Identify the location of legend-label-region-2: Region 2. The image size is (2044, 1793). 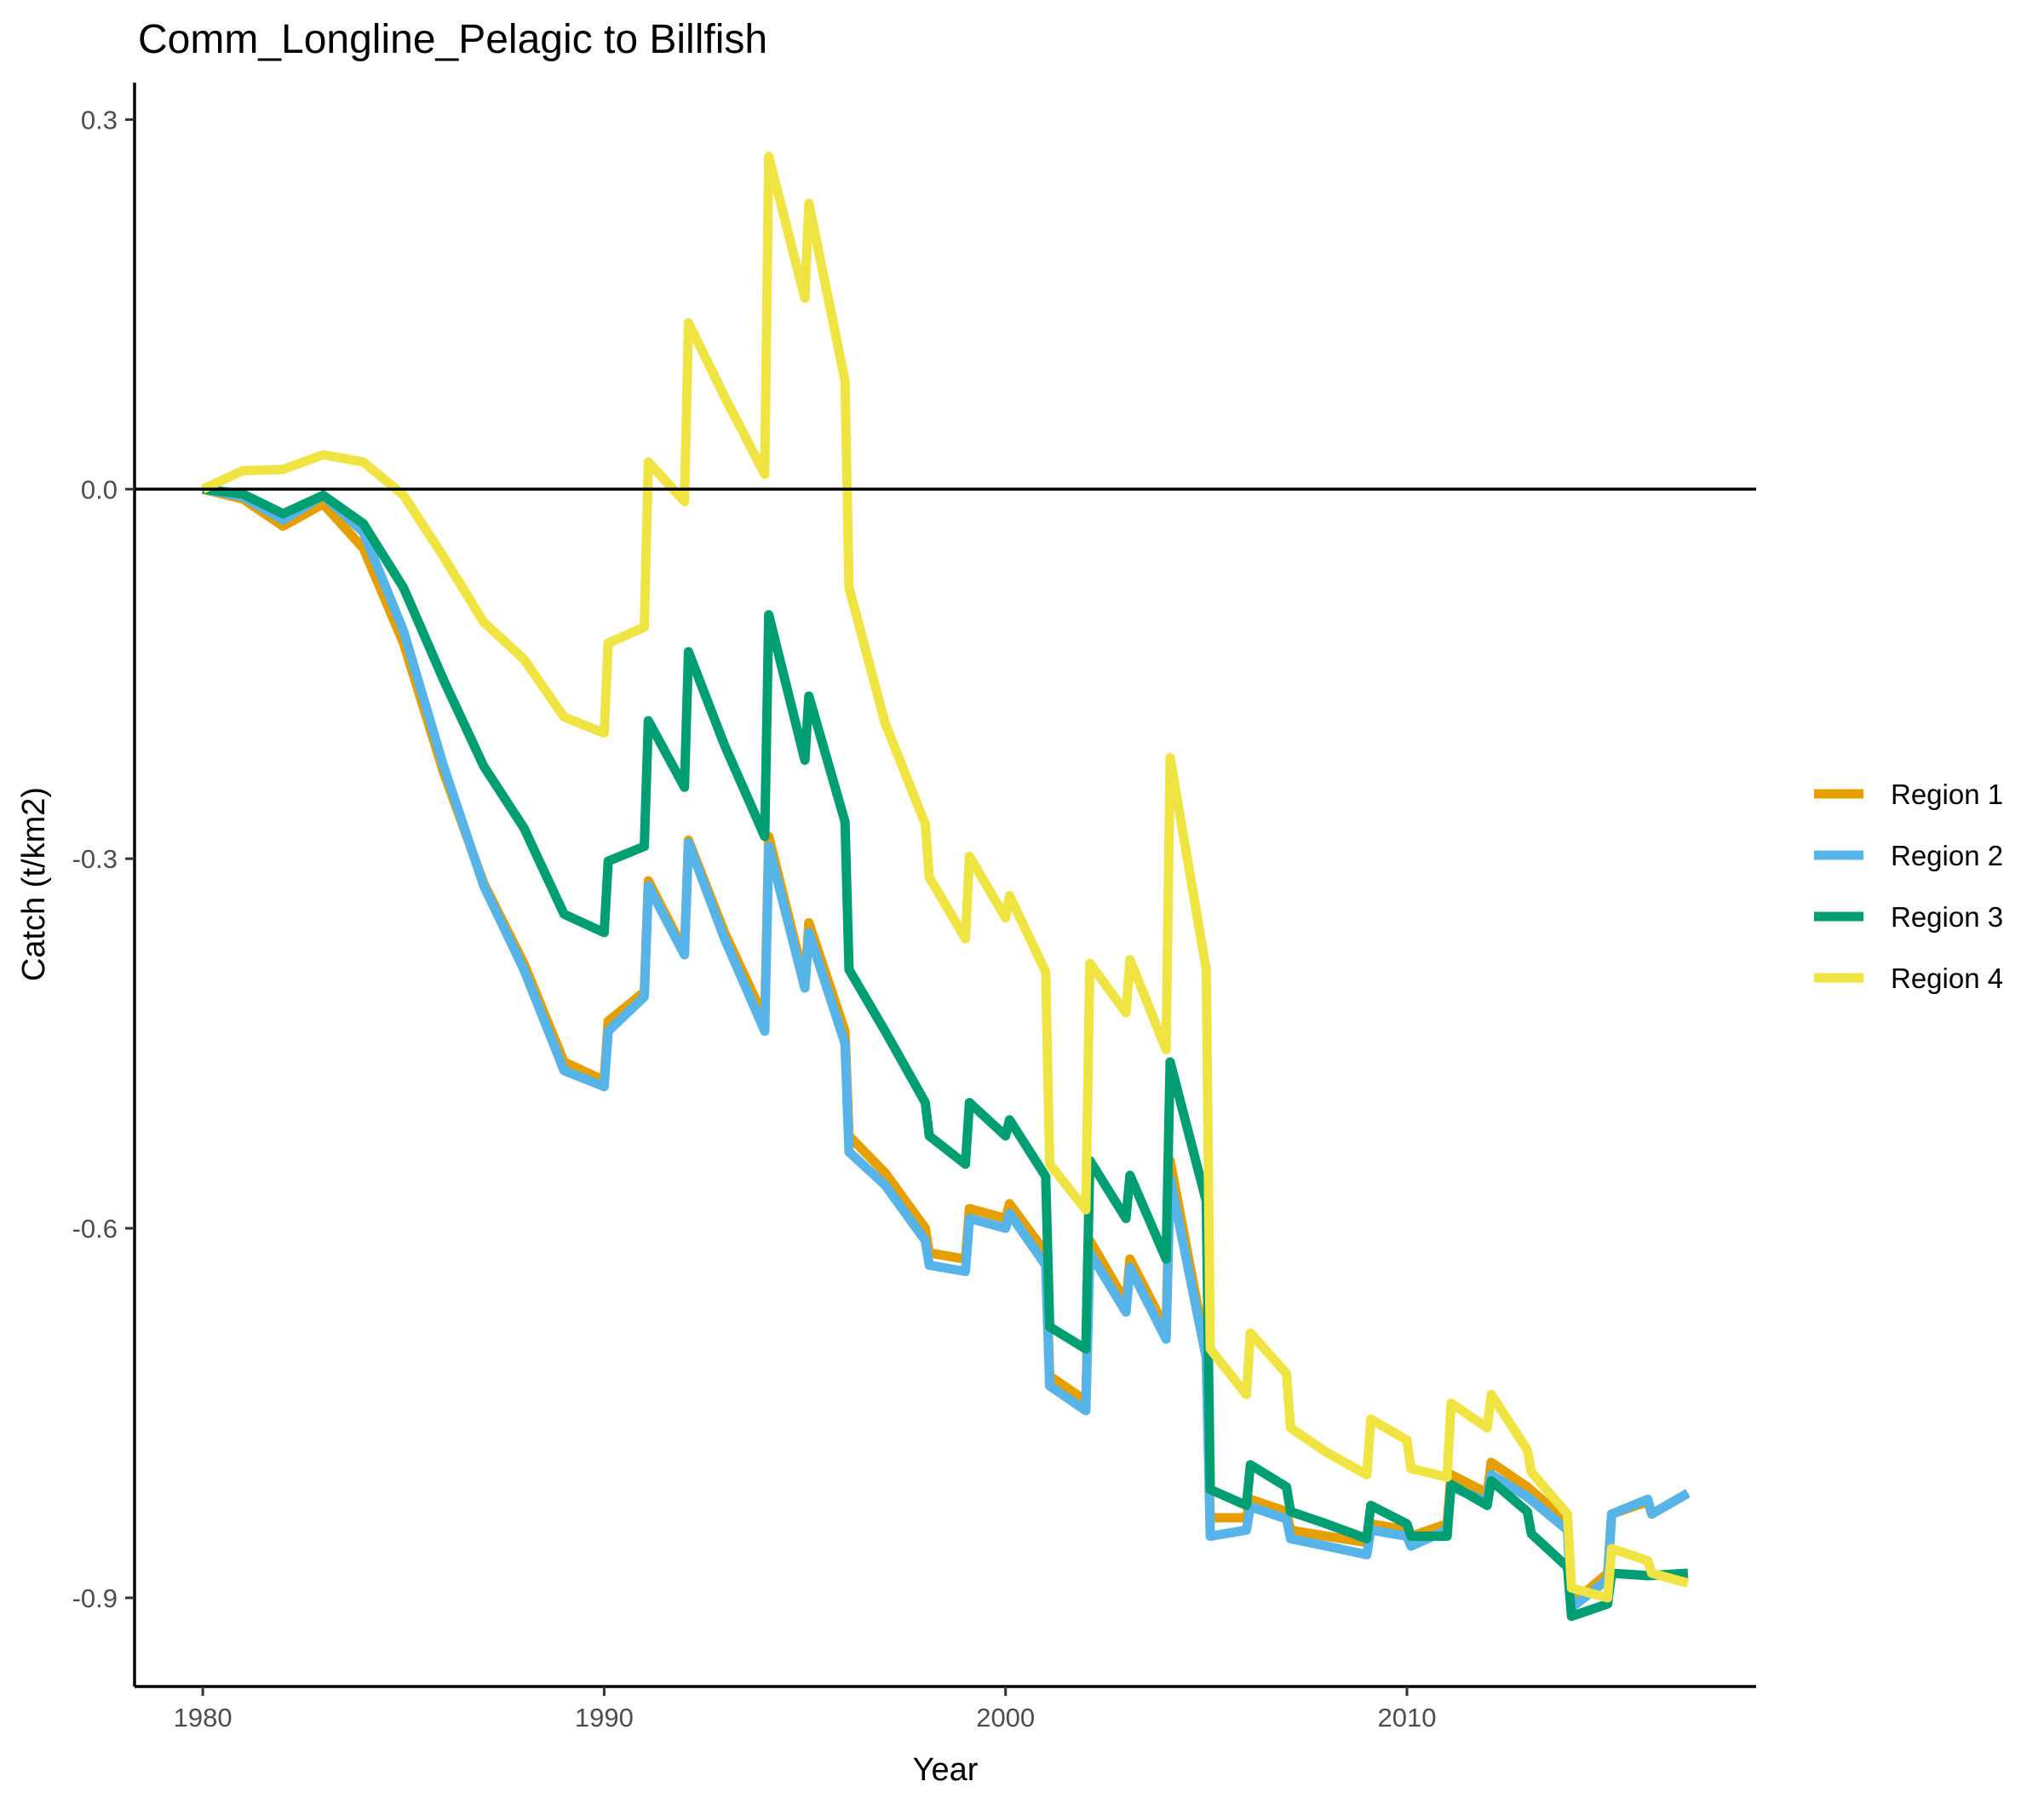
(1947, 856).